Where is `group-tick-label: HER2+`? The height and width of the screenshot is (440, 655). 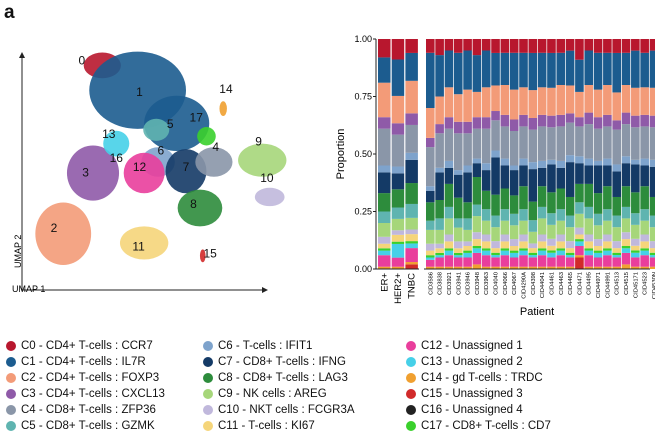 group-tick-label: HER2+ is located at coordinates (398, 288).